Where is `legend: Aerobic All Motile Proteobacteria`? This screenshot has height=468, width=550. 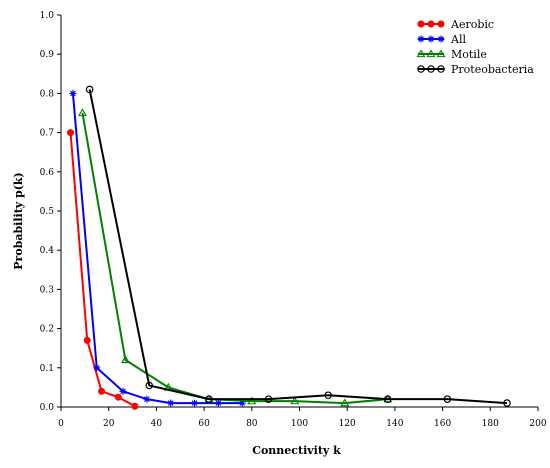 legend: Aerobic All Motile Proteobacteria is located at coordinates (475, 47).